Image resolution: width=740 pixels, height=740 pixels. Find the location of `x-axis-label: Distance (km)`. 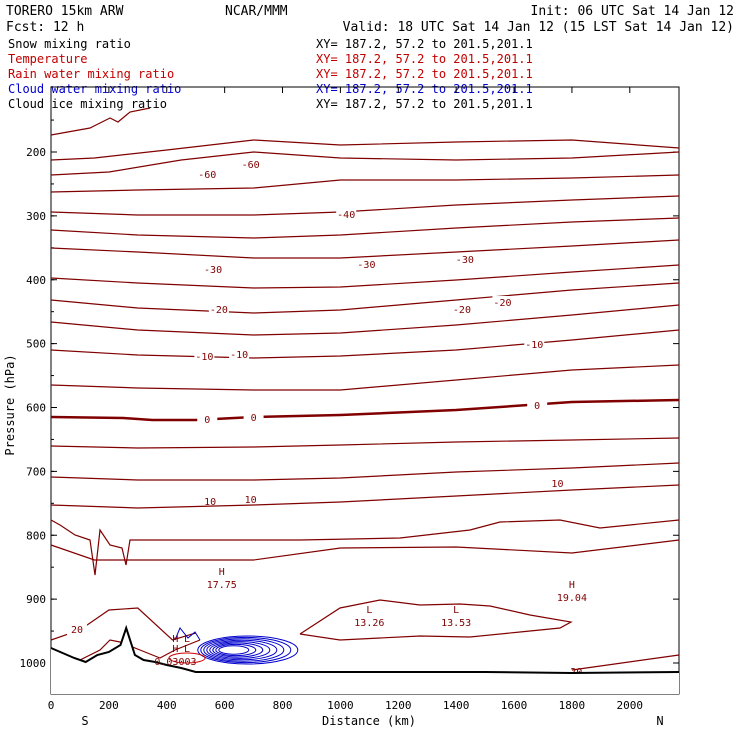

x-axis-label: Distance (km) is located at coordinates (369, 721).